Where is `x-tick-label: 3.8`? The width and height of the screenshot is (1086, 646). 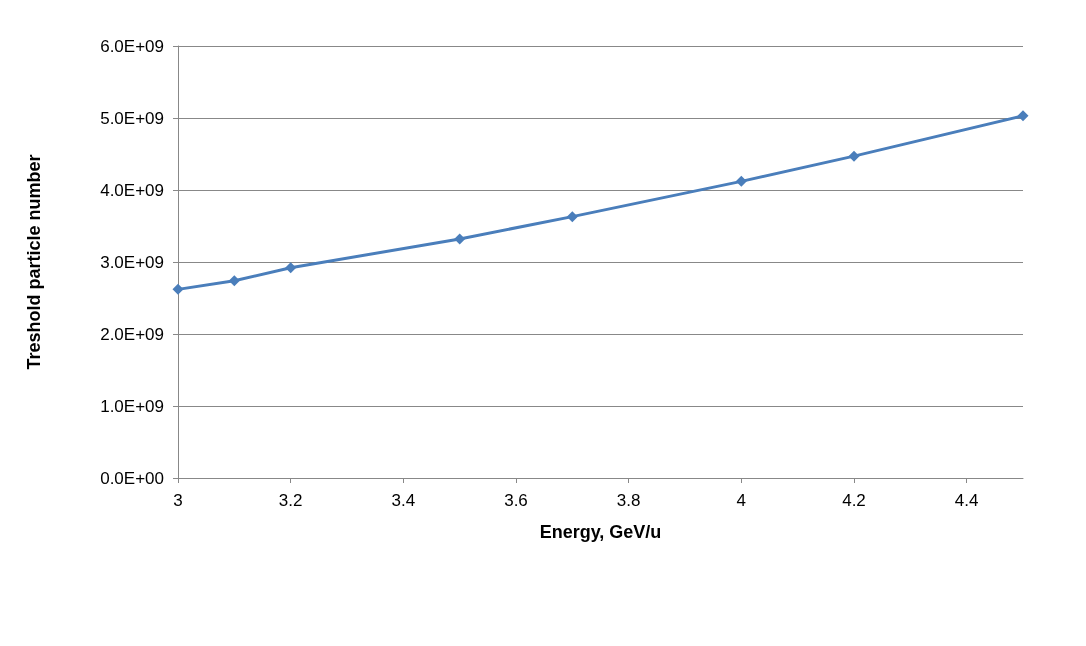
x-tick-label: 3.8 is located at coordinates (628, 500).